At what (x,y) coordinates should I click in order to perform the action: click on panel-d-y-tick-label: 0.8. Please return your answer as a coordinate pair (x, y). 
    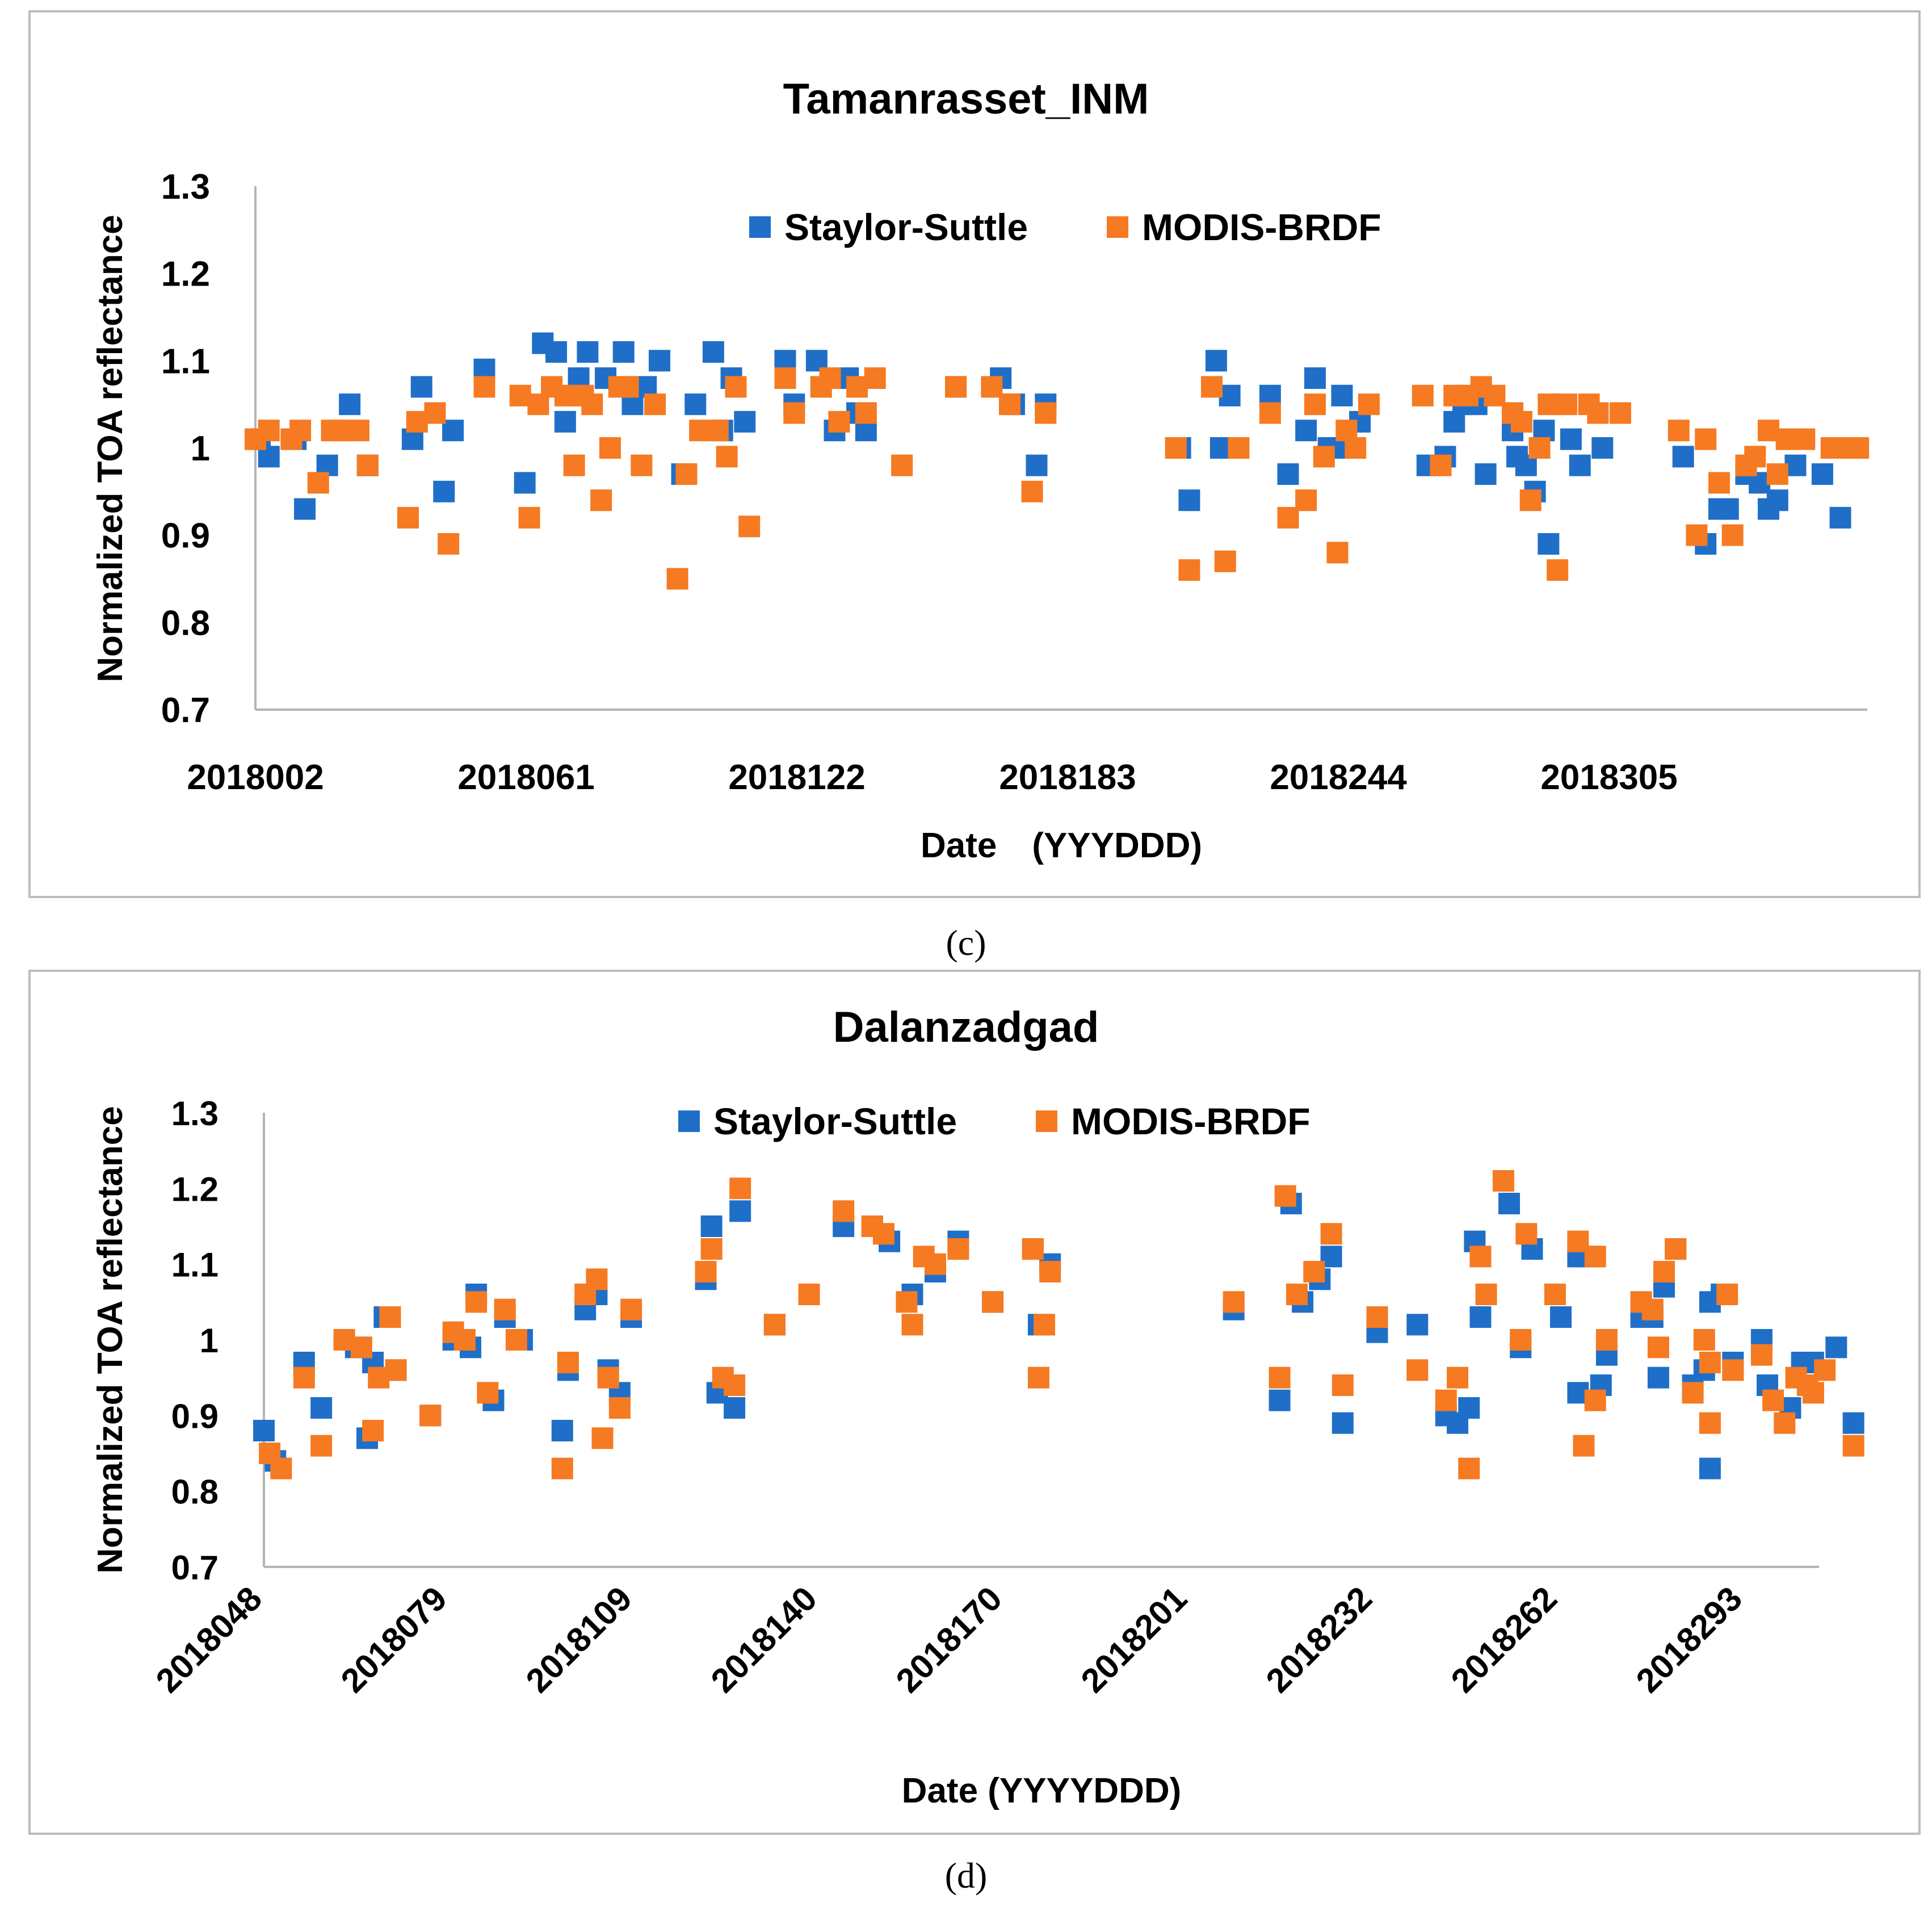
    Looking at the image, I should click on (195, 1492).